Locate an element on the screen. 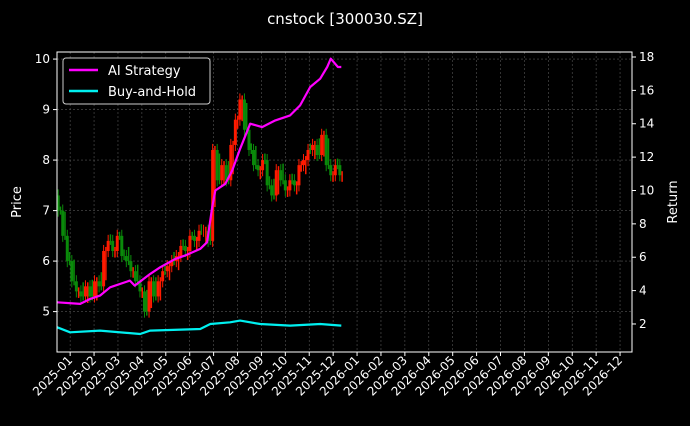 This screenshot has height=426, width=690. y-right-tick-label: 10 is located at coordinates (646, 190).